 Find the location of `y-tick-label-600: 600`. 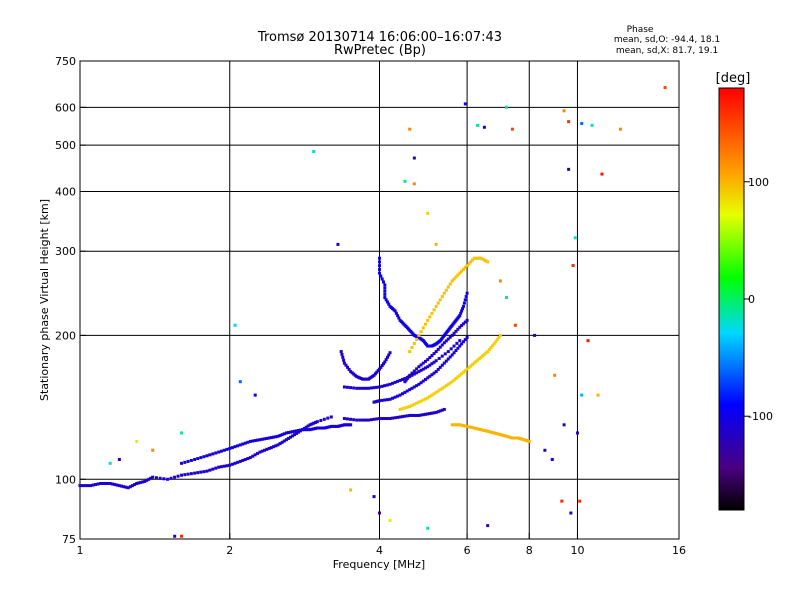

y-tick-label-600: 600 is located at coordinates (65, 107).